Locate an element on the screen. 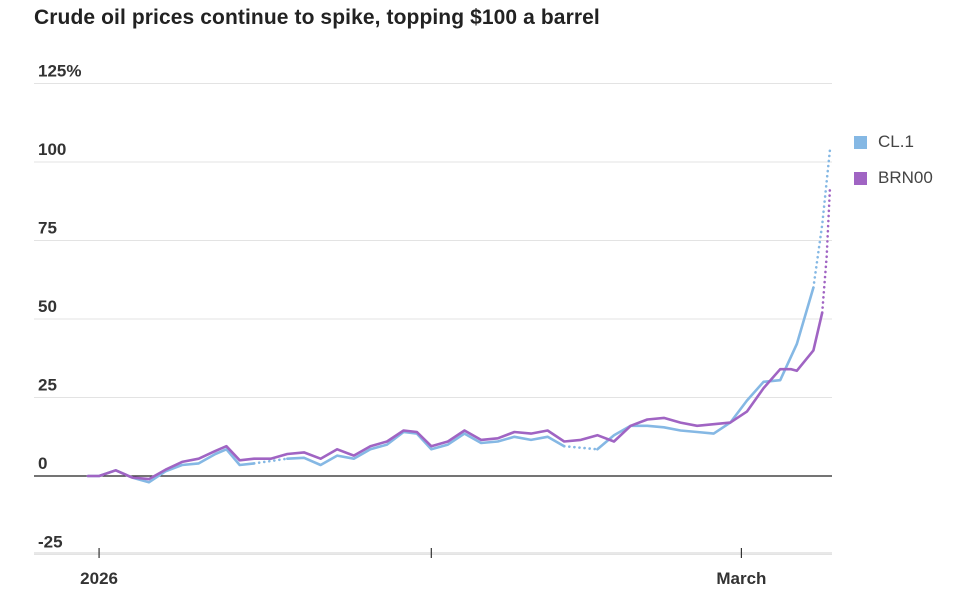  x-tick-label: March is located at coordinates (741, 578).